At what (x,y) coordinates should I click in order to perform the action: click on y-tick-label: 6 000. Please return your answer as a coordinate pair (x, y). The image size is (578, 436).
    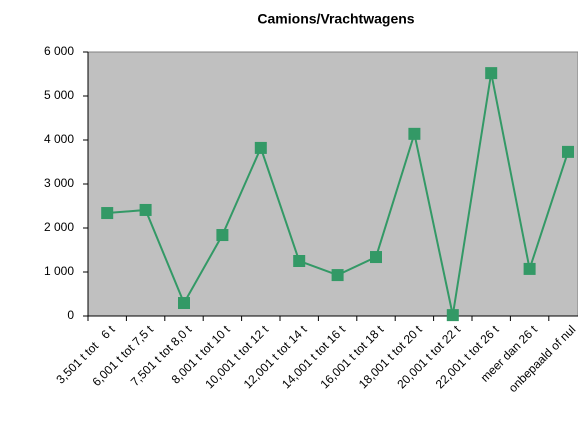
    Looking at the image, I should click on (59, 51).